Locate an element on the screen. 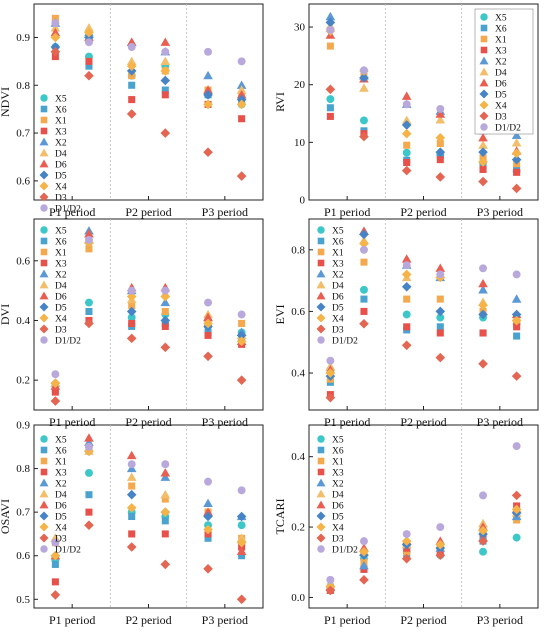 This screenshot has height=632, width=550. y-tick-label: 0.2 is located at coordinates (298, 528).